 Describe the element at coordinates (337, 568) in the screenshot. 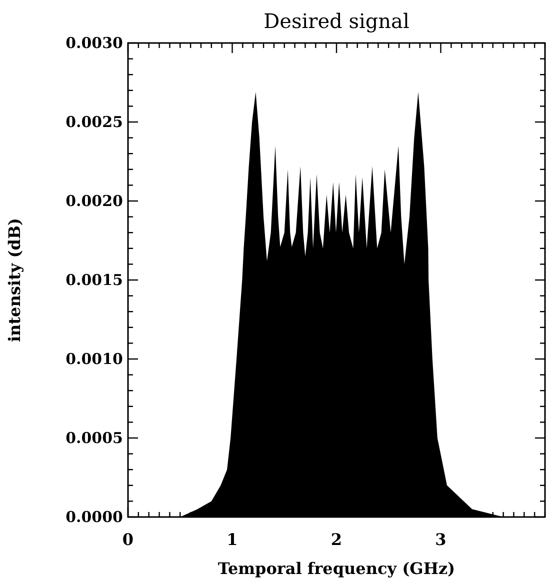

I see `x-axis-title: Temporal frequency (GHz)` at that location.